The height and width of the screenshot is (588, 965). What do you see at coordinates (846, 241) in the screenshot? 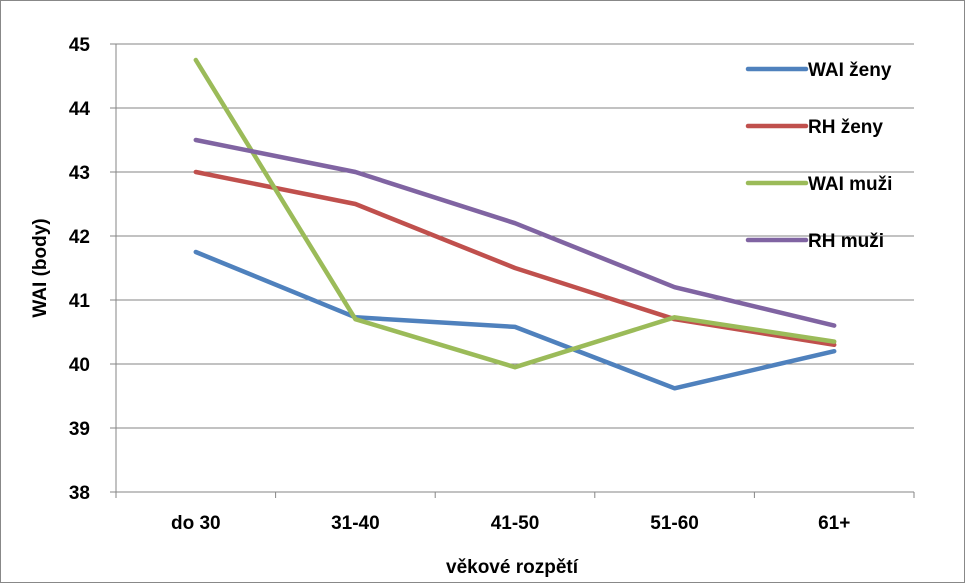
I see `legend-label-3: RH muži` at bounding box center [846, 241].